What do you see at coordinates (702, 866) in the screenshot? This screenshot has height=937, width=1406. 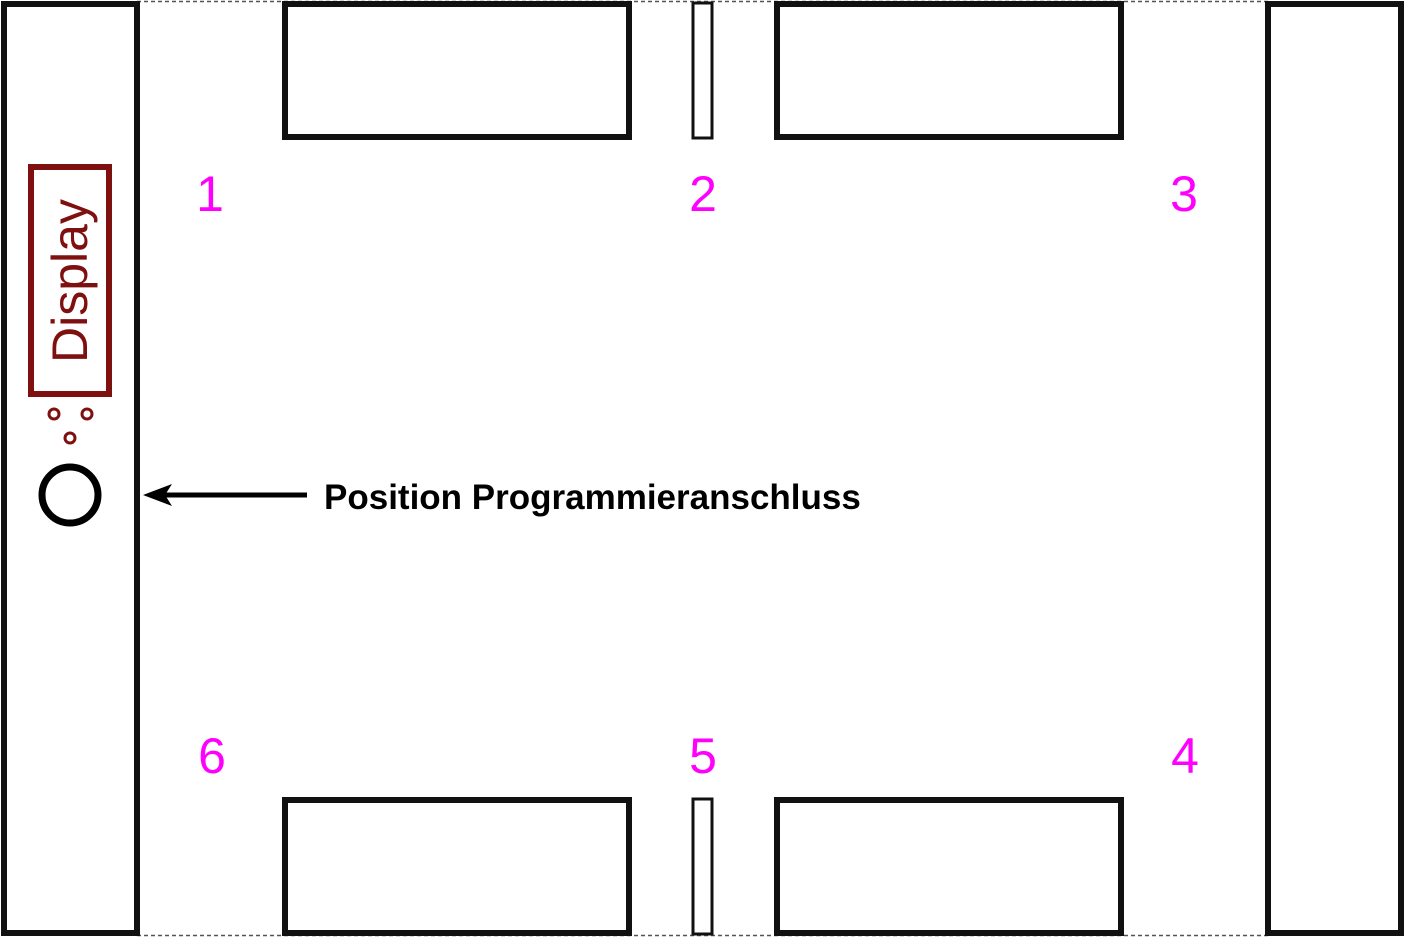 I see `bottom-center-bar` at bounding box center [702, 866].